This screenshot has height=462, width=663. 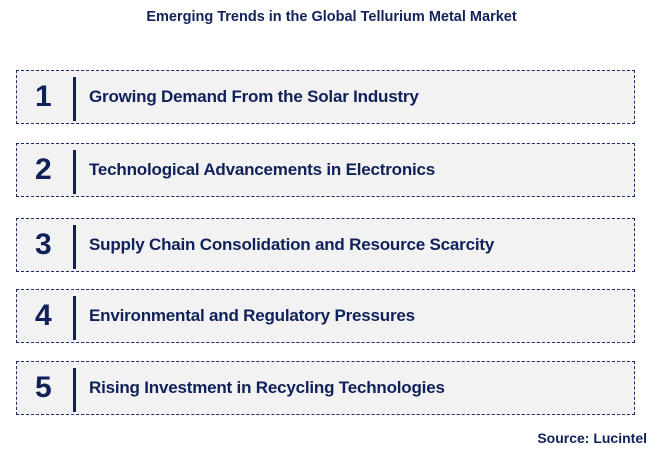 I want to click on trend-label: Growing Demand From the Solar Industry, so click(x=254, y=96).